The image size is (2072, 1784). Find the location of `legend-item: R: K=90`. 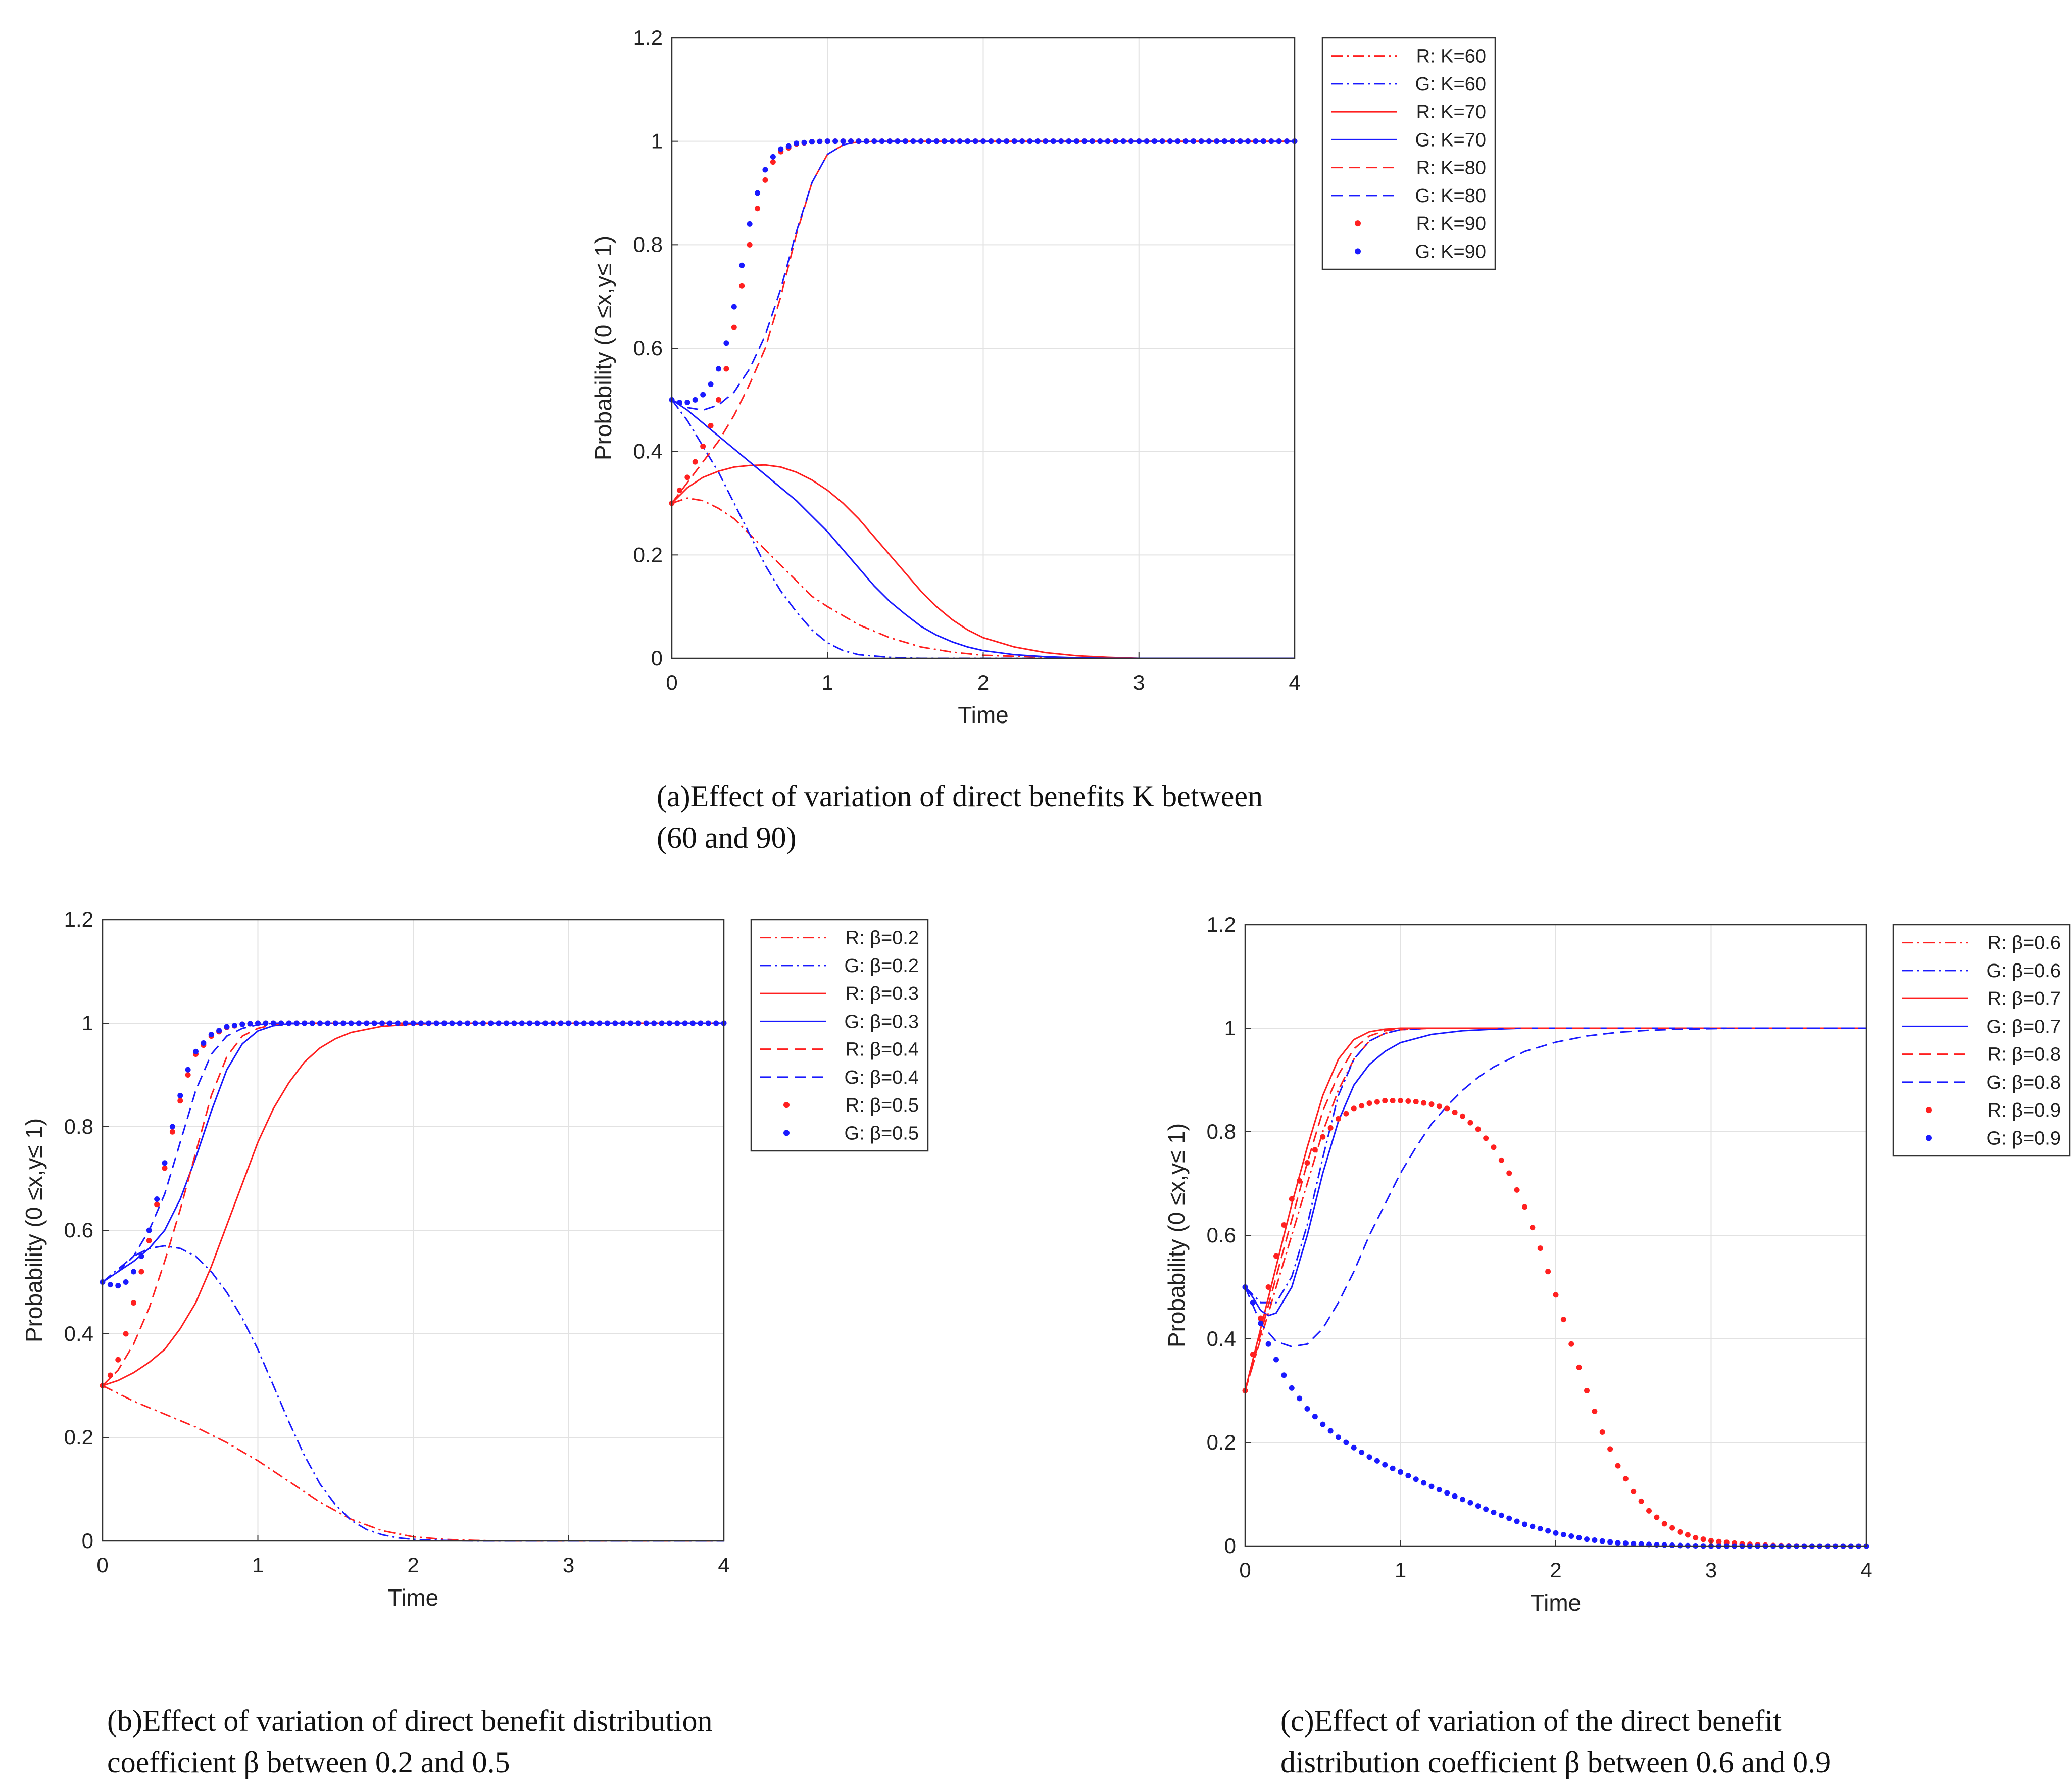

legend-item: R: K=90 is located at coordinates (1420, 223).